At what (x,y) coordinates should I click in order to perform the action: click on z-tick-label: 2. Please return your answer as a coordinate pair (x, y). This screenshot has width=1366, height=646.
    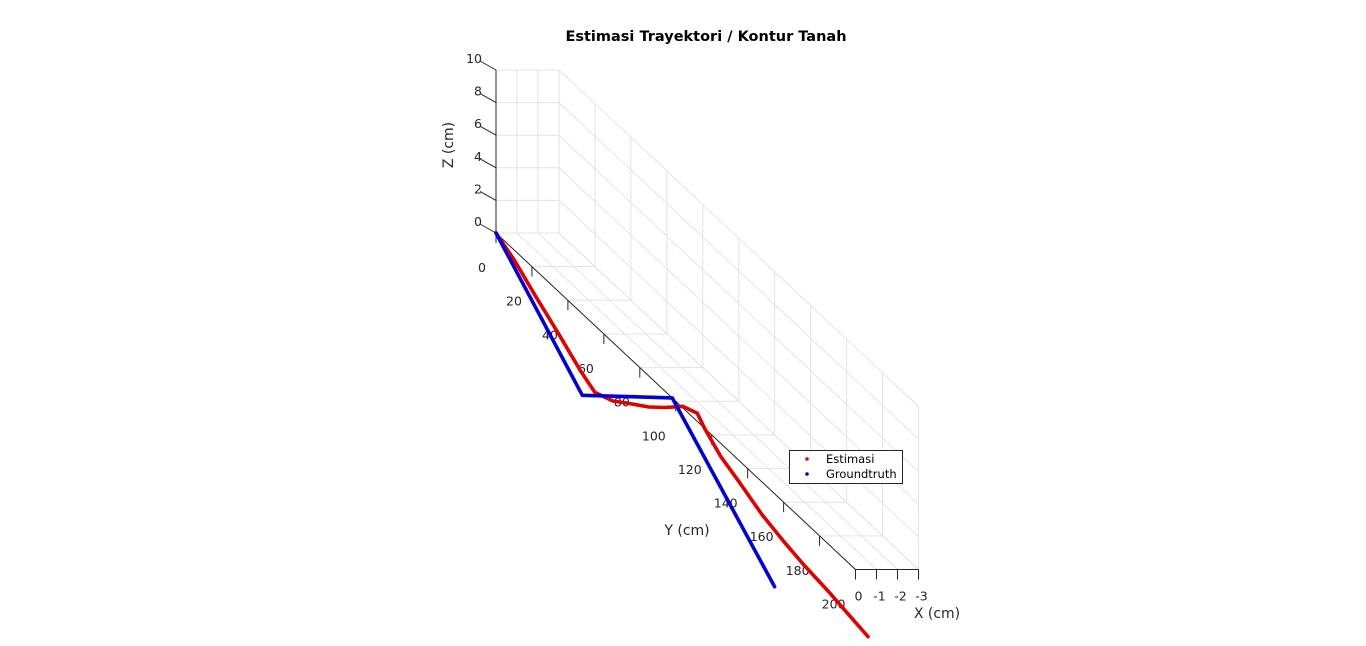
    Looking at the image, I should click on (478, 188).